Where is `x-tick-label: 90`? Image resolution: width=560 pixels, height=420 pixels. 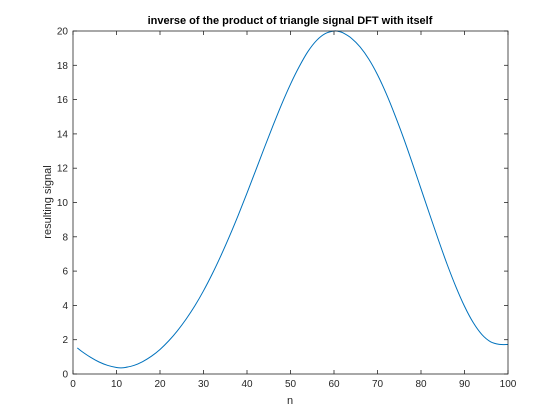
x-tick-label: 90 is located at coordinates (465, 384).